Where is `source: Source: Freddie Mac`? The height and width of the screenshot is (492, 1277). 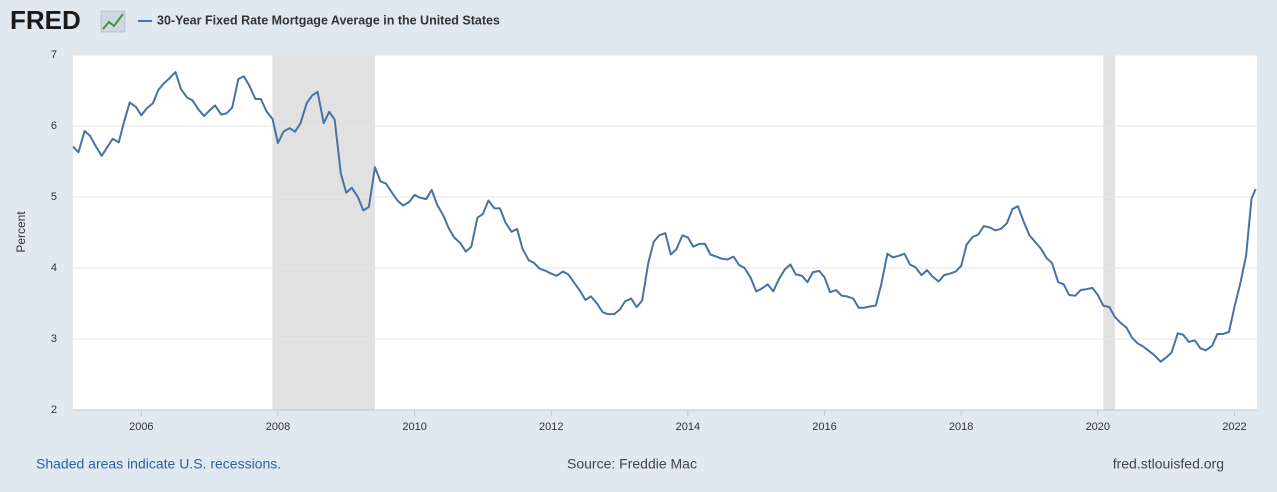
source: Source: Freddie Mac is located at coordinates (632, 464).